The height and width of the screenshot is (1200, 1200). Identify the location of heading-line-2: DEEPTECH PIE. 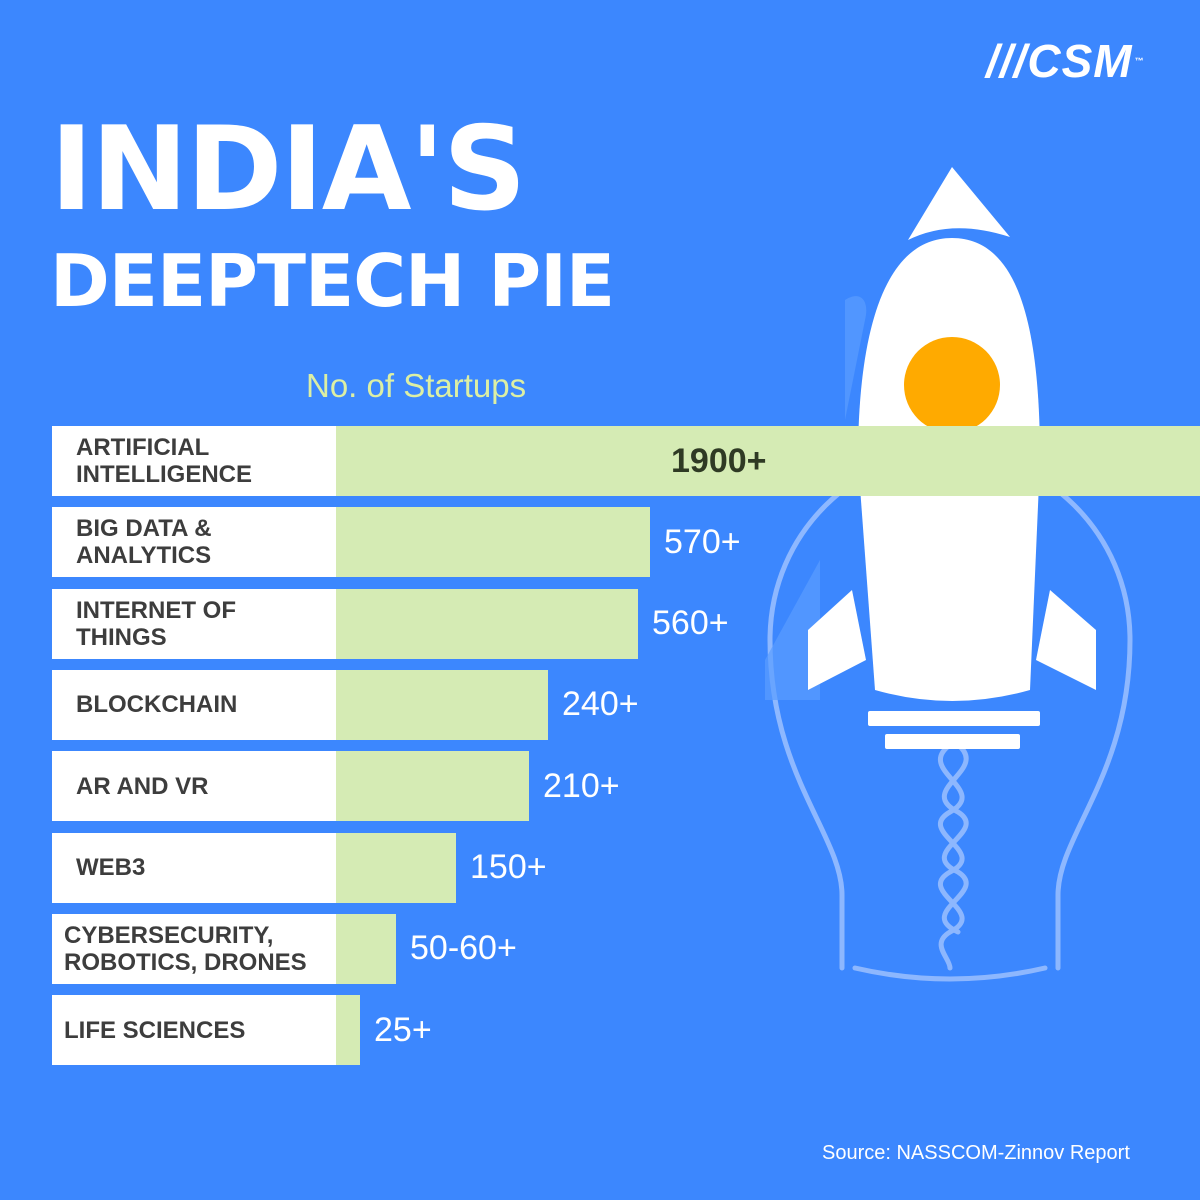
(332, 281).